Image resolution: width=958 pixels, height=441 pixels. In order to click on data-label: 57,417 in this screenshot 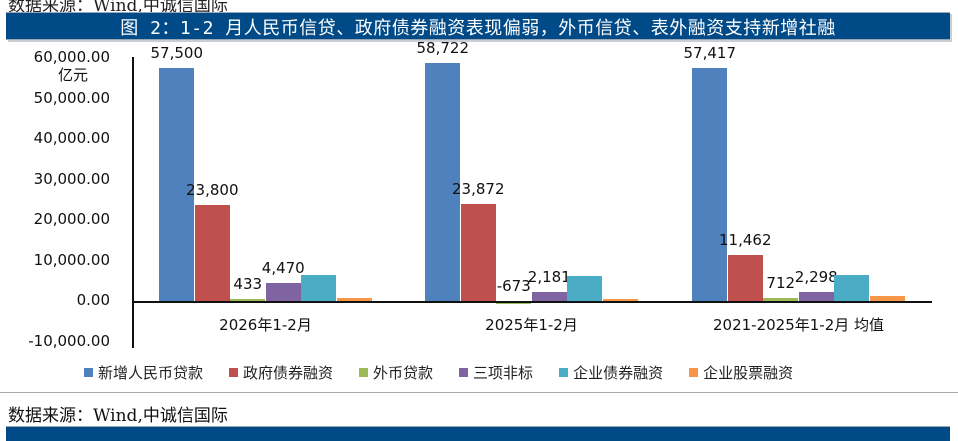, I will do `click(710, 53)`.